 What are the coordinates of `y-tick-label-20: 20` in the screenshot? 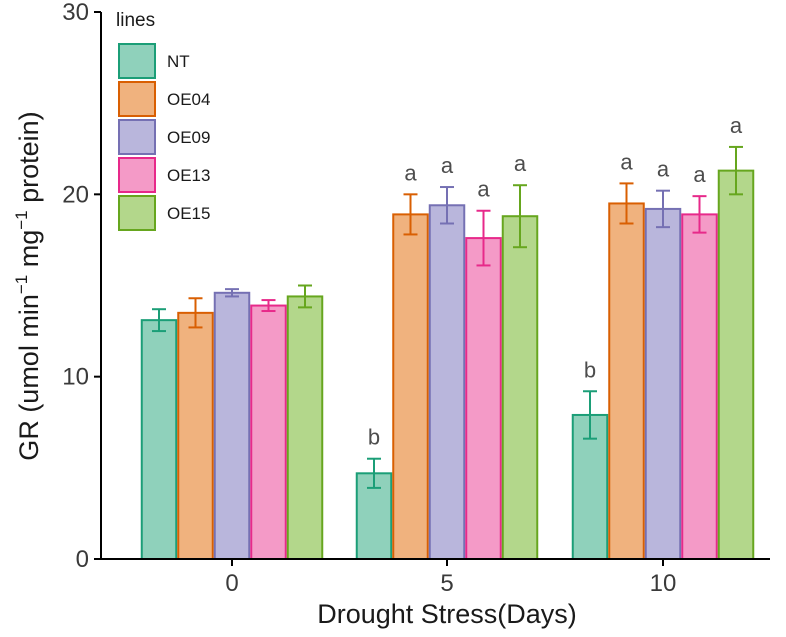 It's located at (75, 194).